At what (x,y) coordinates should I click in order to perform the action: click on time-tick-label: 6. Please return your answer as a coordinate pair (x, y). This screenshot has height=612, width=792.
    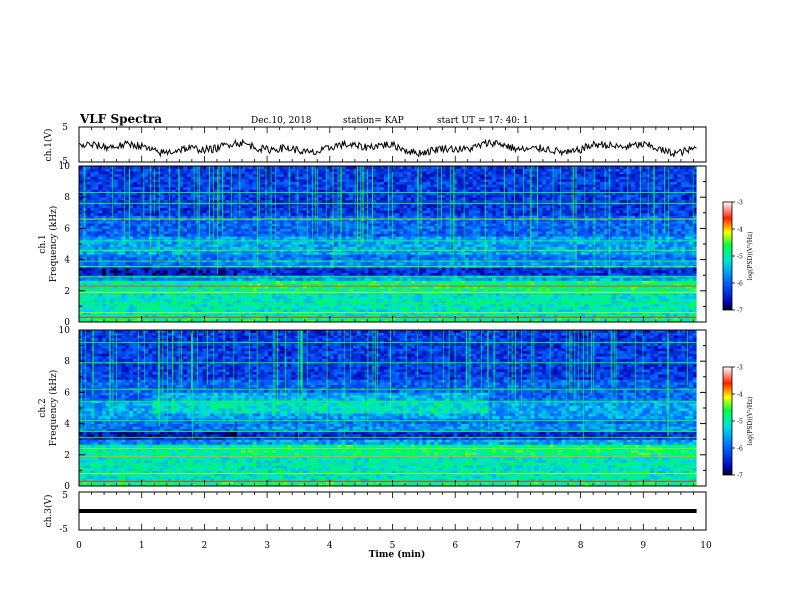
    Looking at the image, I should click on (455, 546).